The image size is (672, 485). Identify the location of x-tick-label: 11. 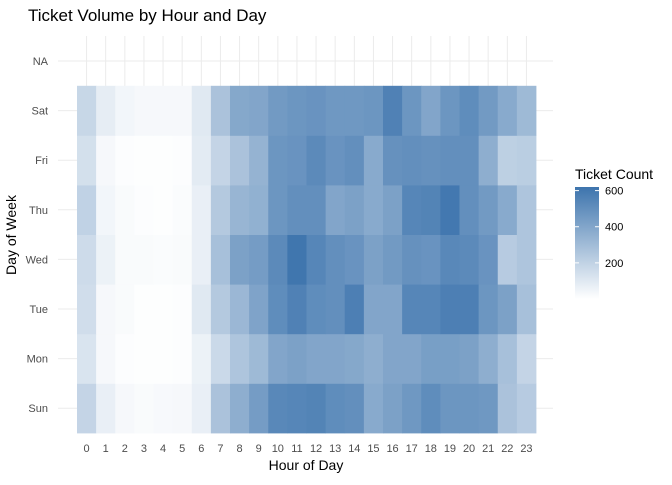
(296, 449).